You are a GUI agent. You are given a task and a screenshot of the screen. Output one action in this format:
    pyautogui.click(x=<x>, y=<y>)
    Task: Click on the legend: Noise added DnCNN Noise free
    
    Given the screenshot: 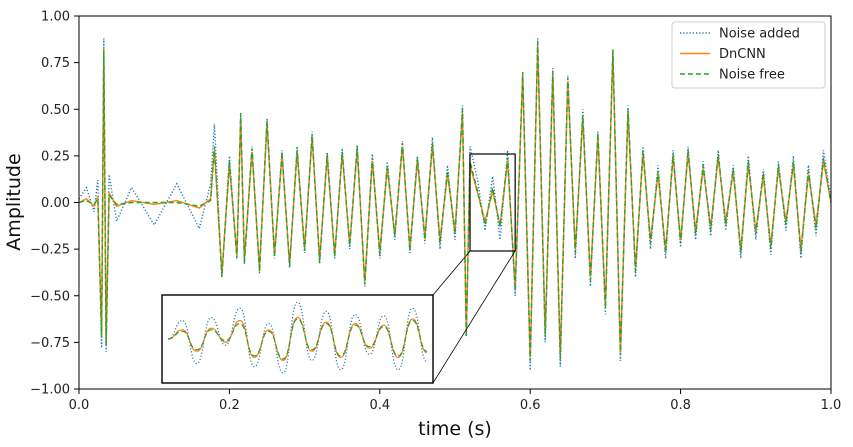 What is the action you would take?
    pyautogui.click(x=748, y=55)
    